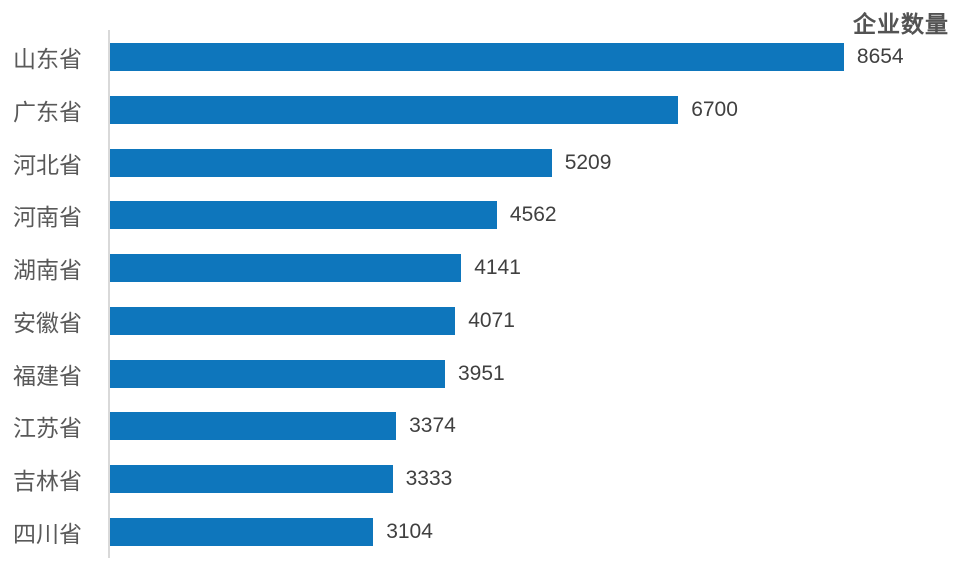 This screenshot has width=959, height=580. What do you see at coordinates (47, 429) in the screenshot?
I see `category-label: 江苏省` at bounding box center [47, 429].